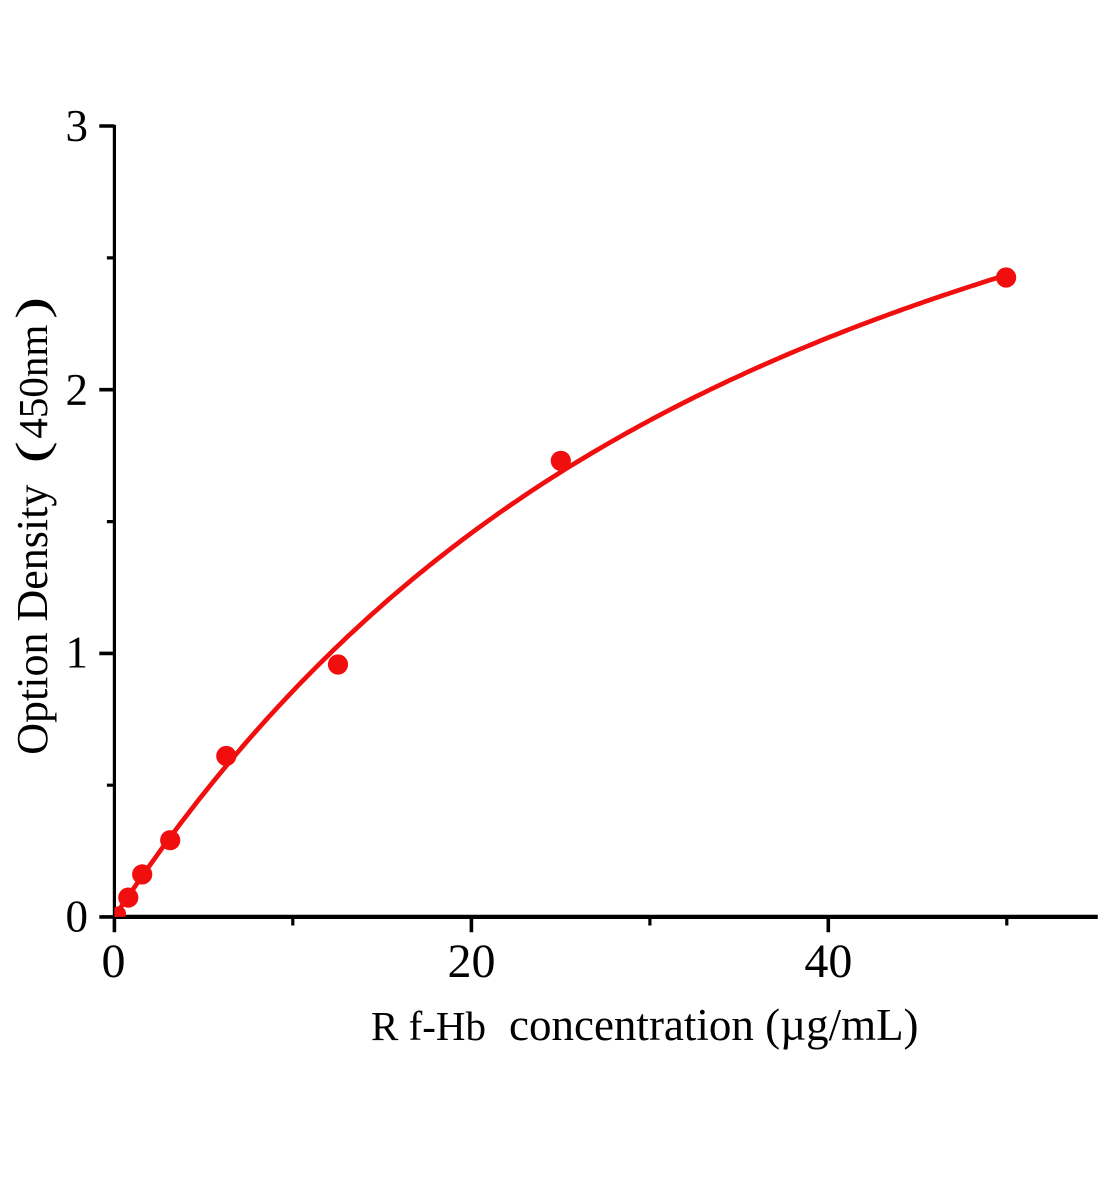 Image resolution: width=1104 pixels, height=1200 pixels. What do you see at coordinates (32, 540) in the screenshot?
I see `svg-text: Option Density450nm` at bounding box center [32, 540].